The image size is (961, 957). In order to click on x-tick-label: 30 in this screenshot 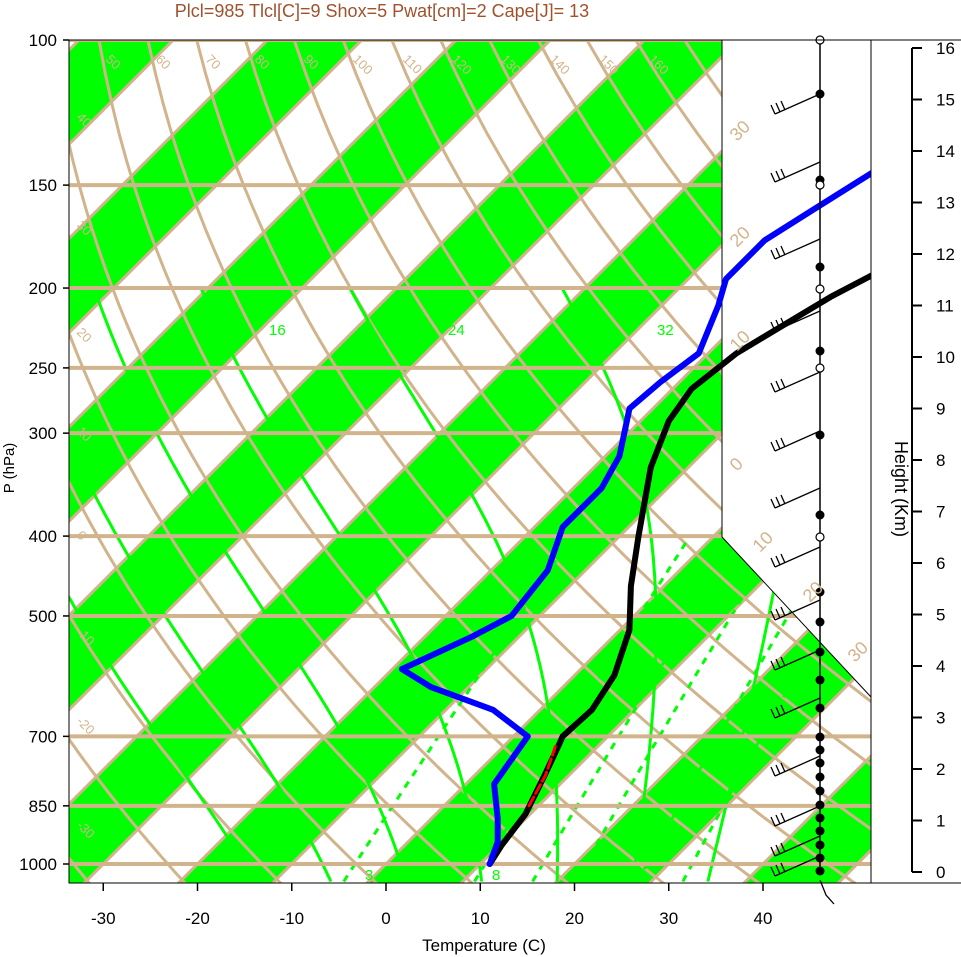, I will do `click(668, 918)`.